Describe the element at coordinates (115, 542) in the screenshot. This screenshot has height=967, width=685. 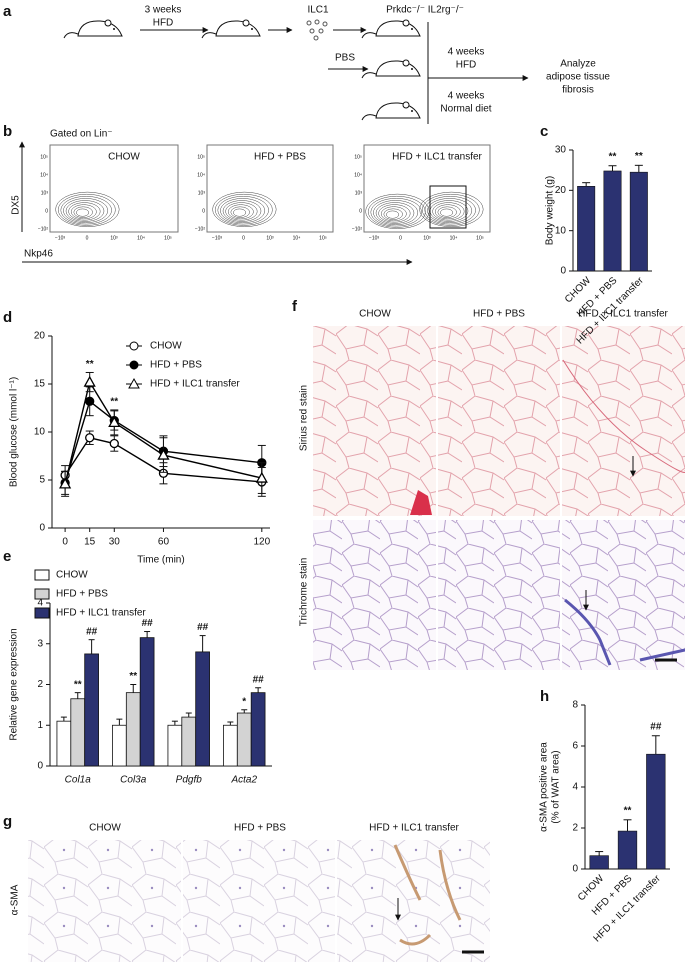
I see `x-tick-label: 30` at that location.